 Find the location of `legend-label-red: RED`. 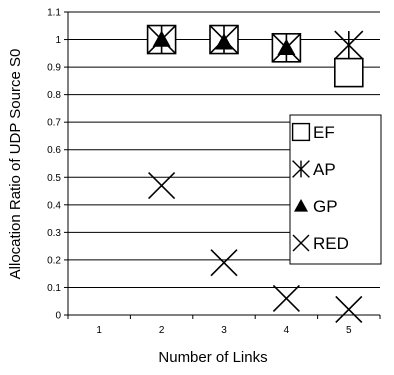

legend-label-red: RED is located at coordinates (331, 243).